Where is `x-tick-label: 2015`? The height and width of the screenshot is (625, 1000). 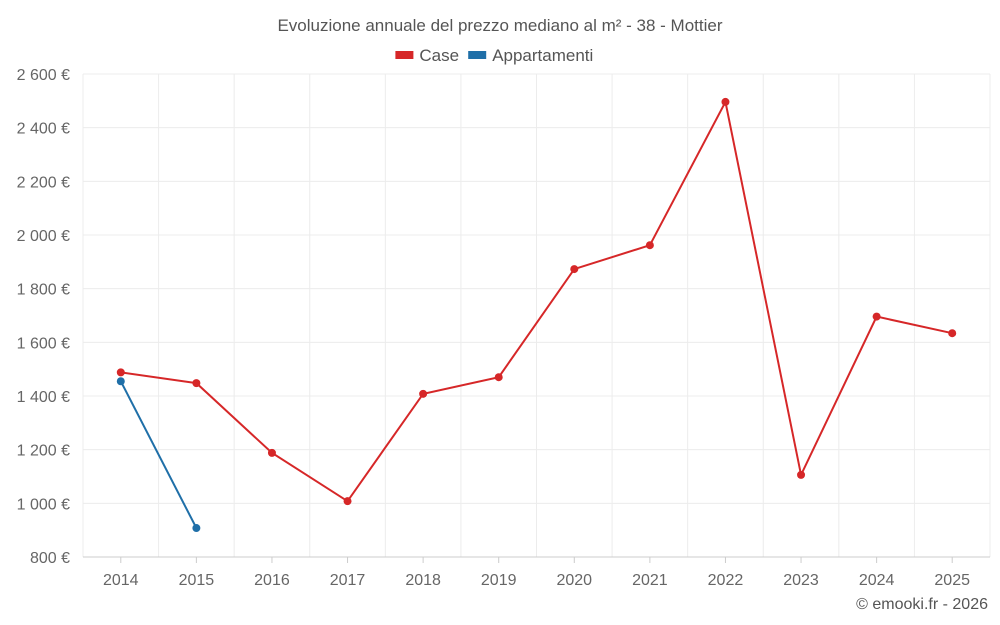 x-tick-label: 2015 is located at coordinates (197, 580).